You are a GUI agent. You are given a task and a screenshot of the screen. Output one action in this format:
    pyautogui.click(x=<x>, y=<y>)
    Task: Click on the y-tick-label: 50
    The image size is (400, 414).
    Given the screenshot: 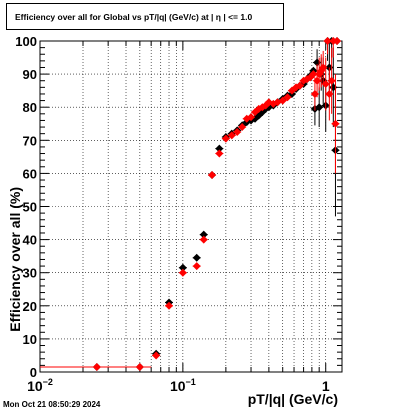 What is the action you would take?
    pyautogui.click(x=30, y=207)
    